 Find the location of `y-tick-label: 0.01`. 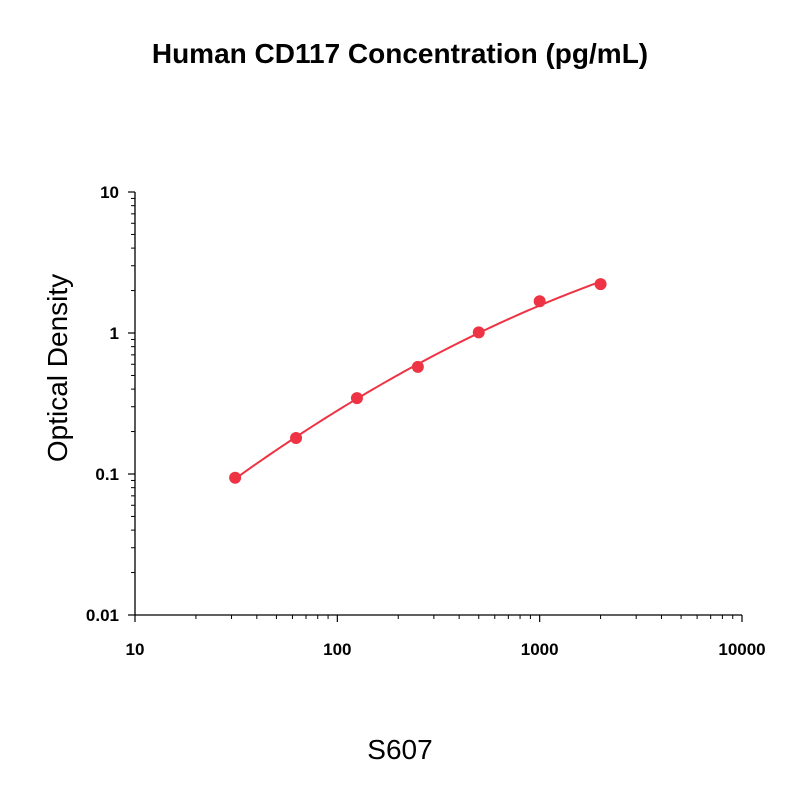

y-tick-label: 0.01 is located at coordinates (102, 615).